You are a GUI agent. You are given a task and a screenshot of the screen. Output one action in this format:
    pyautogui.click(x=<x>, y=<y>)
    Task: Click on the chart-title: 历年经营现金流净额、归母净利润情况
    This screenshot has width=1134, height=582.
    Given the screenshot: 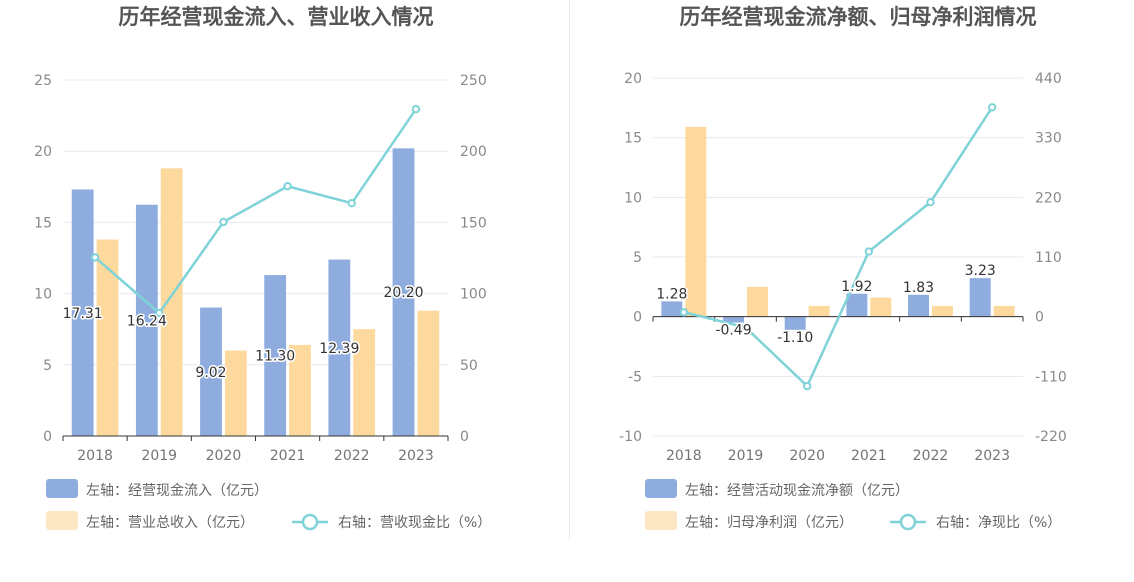 What is the action you would take?
    pyautogui.click(x=858, y=17)
    